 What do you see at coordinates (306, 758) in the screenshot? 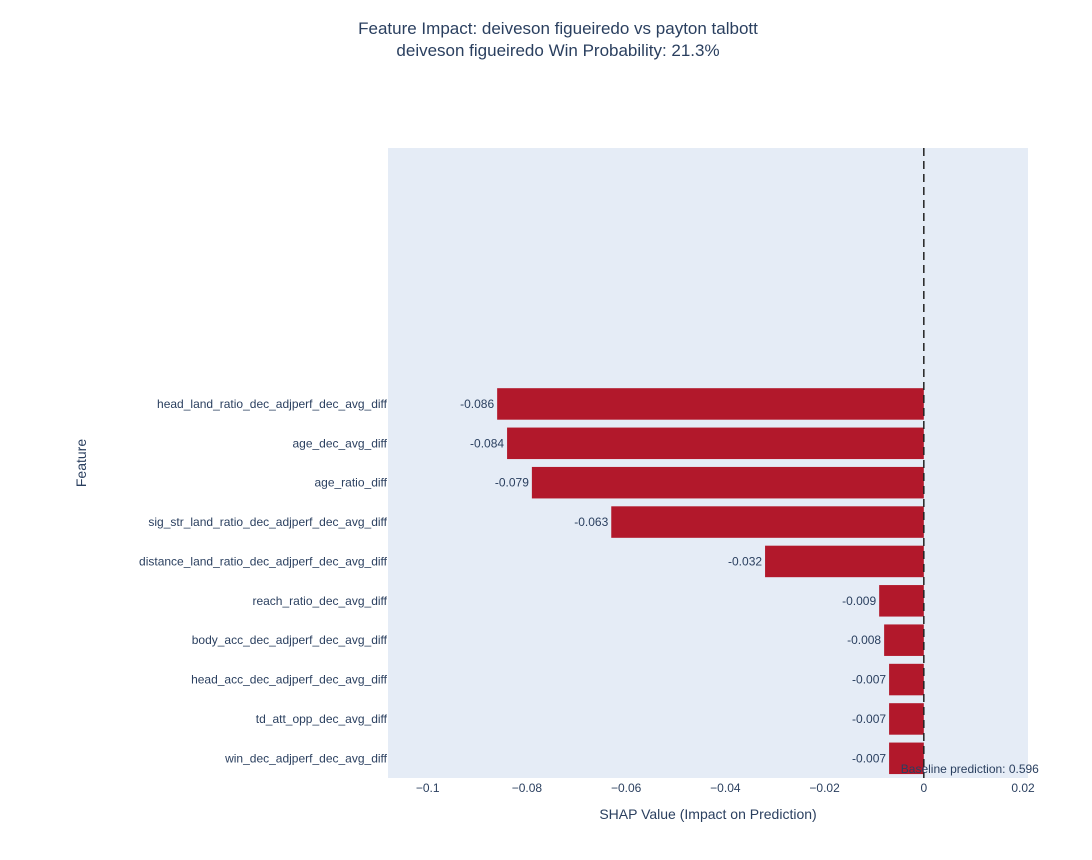
I see `y-tick-label: win_dec_adjperf_dec_avg_diff` at bounding box center [306, 758].